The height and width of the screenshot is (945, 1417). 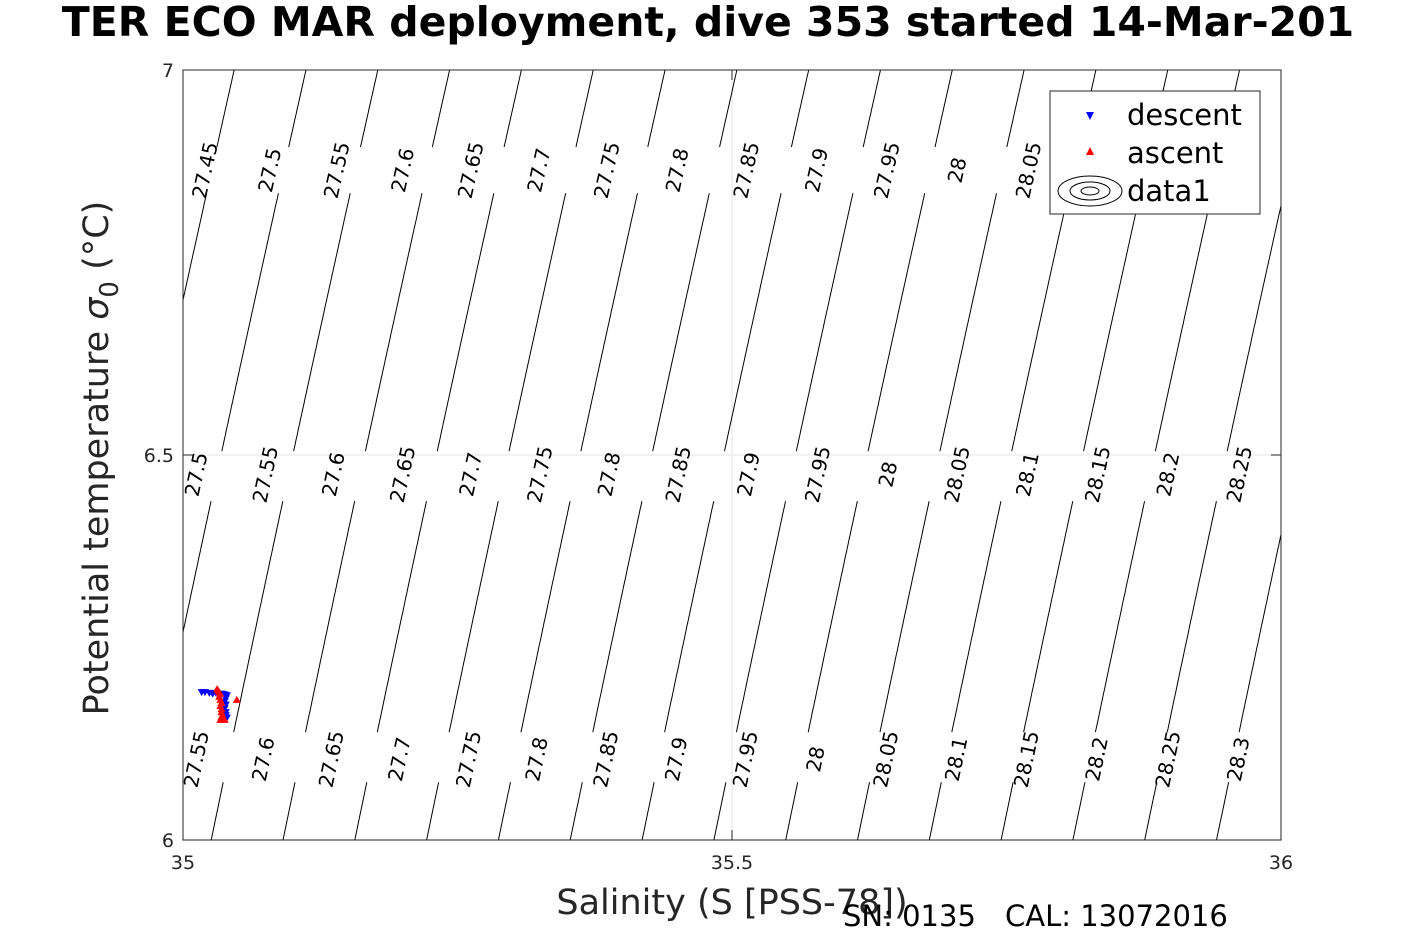 What do you see at coordinates (97, 241) in the screenshot?
I see `y-axis-label-unit: (°C)` at bounding box center [97, 241].